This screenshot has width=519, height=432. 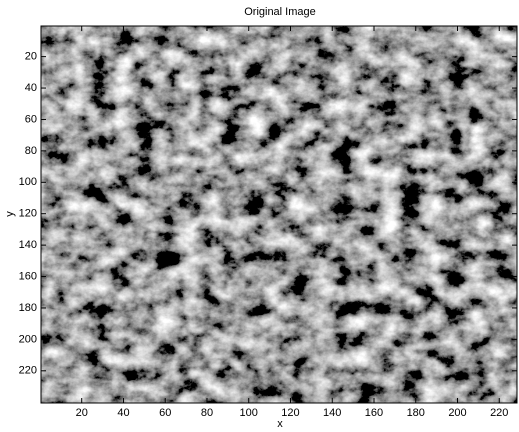 What do you see at coordinates (31, 57) in the screenshot?
I see `y-tick-label: 20` at bounding box center [31, 57].